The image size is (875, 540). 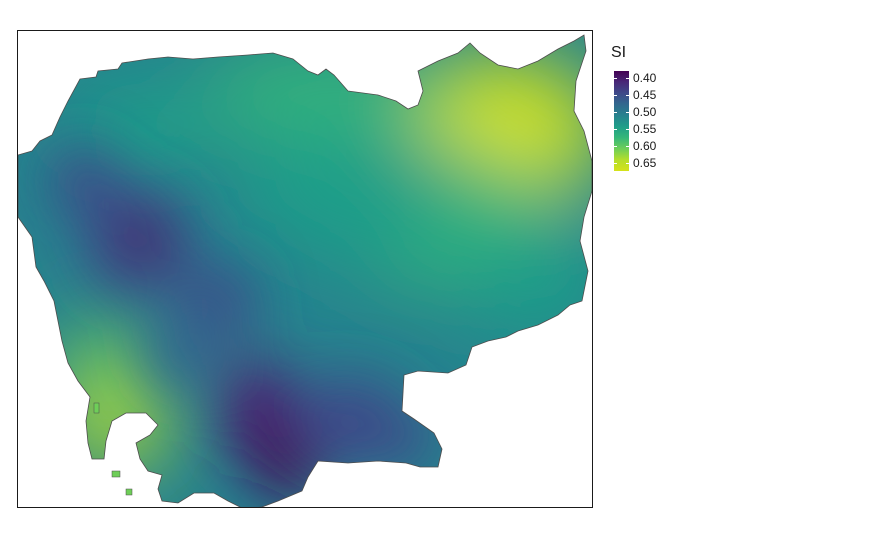 I want to click on legend-title: SI, so click(x=619, y=52).